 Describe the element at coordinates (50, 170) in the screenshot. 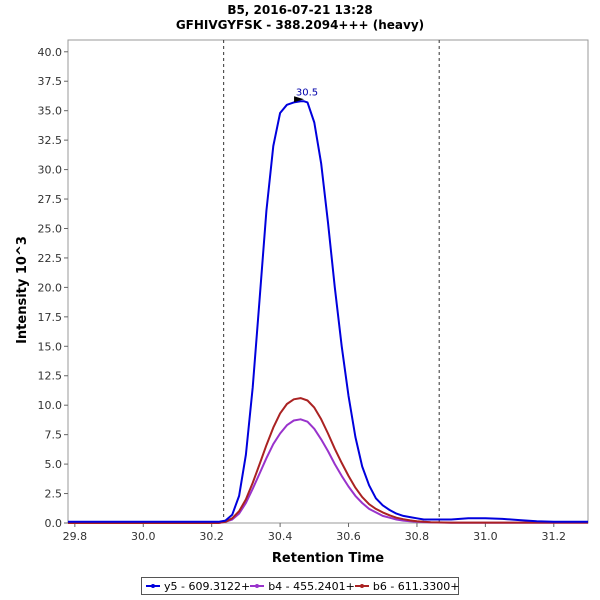

I see `y-tick-label: 30.0` at that location.